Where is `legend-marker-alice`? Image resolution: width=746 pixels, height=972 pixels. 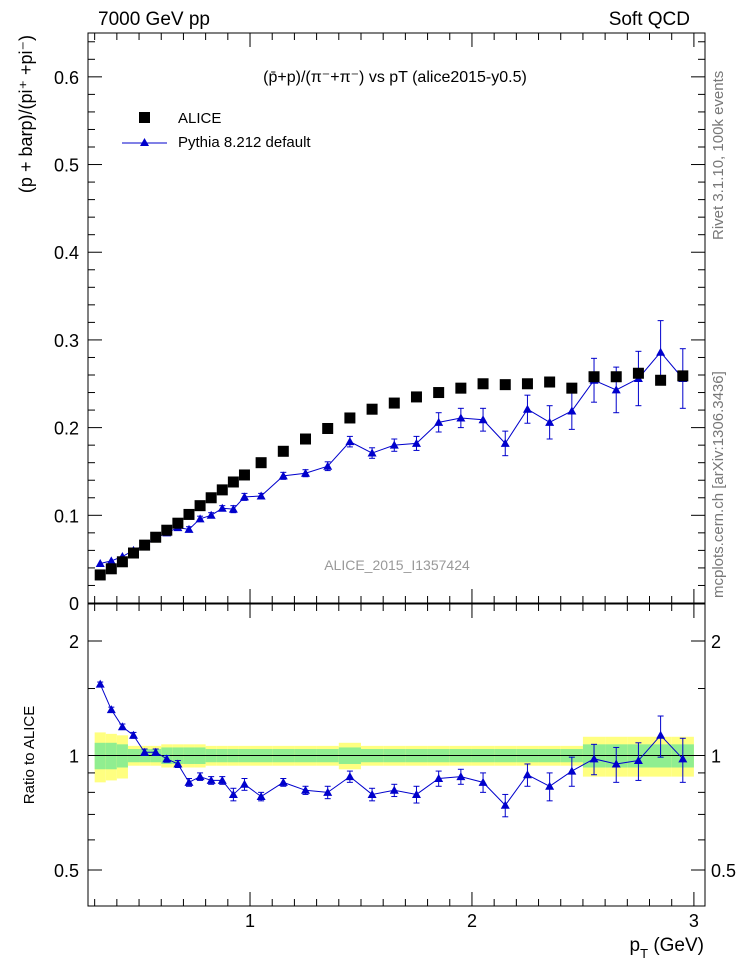 legend-marker-alice is located at coordinates (144, 117).